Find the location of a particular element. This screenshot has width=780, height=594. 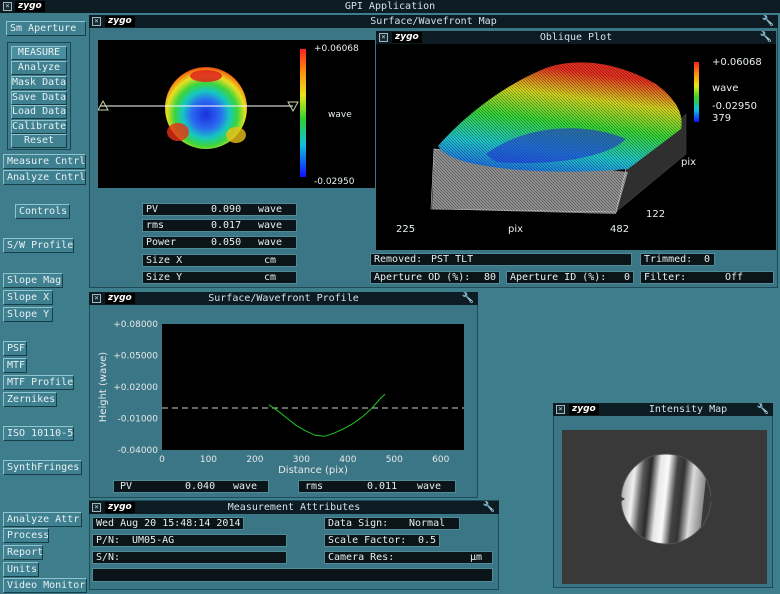

analyze-cntrl-button: Analyze Cntrl is located at coordinates (44, 177).